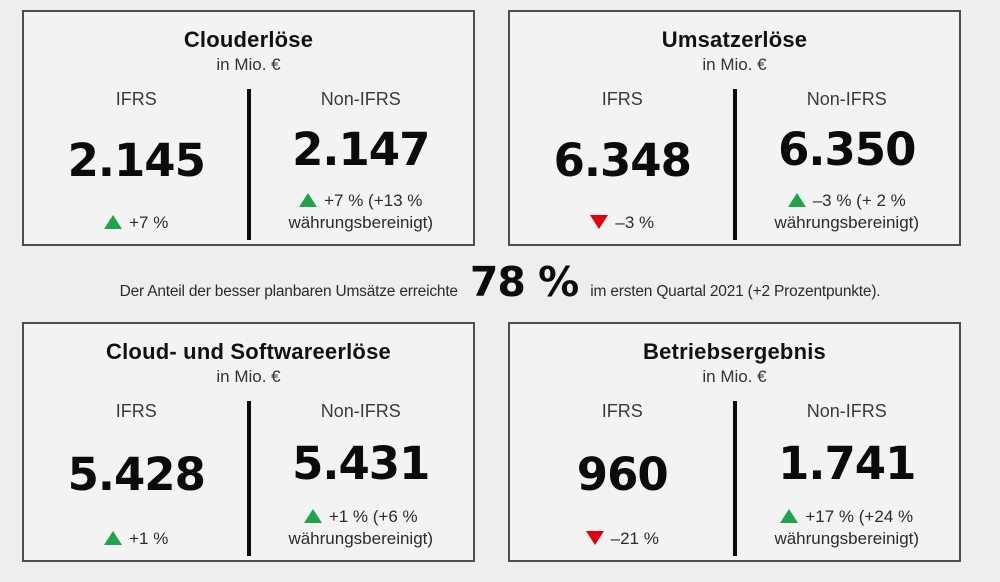 The image size is (1000, 582). I want to click on non-ifrs-change: +7 % (+13 % währungsbereinigt), so click(361, 212).